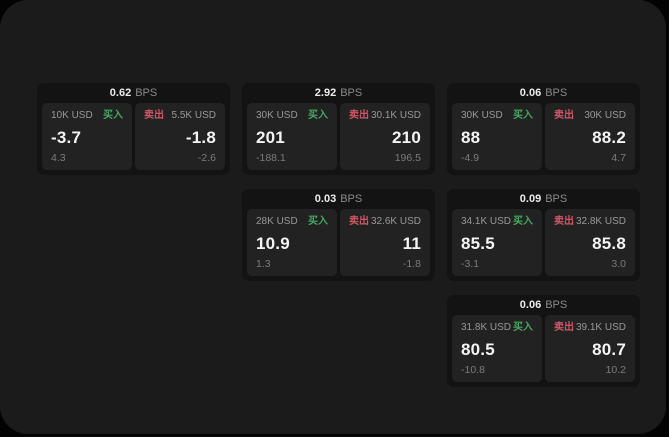 This screenshot has height=437, width=669. Describe the element at coordinates (180, 136) in the screenshot. I see `sell-quote-tile: 卖出 5.5K USD -1.8 -2.6` at that location.